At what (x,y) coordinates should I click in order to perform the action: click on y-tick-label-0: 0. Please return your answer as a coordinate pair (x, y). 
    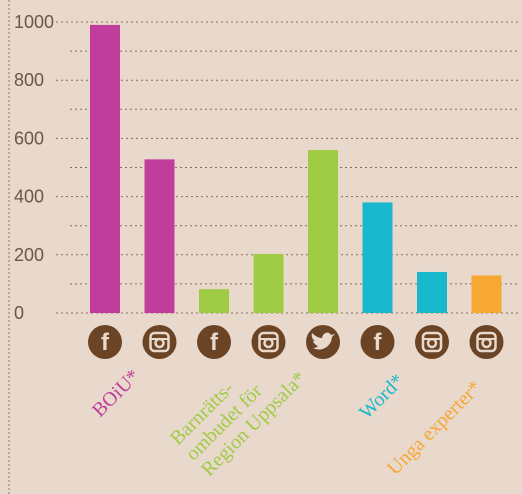
    Looking at the image, I should click on (19, 313).